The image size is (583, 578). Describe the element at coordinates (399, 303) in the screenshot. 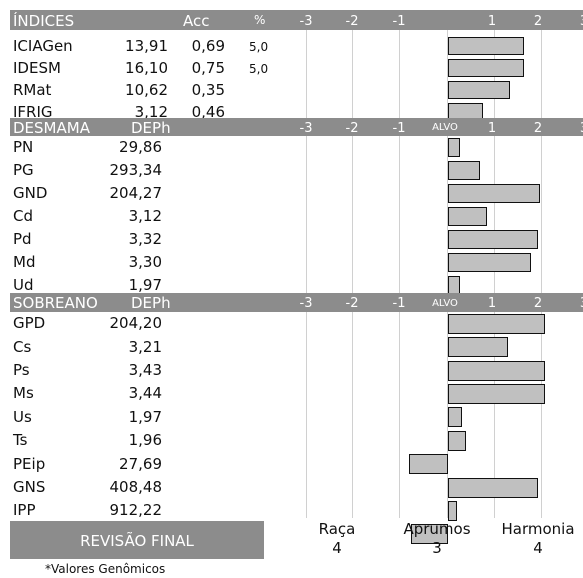

I see `sobreano-tick-label: -1` at that location.